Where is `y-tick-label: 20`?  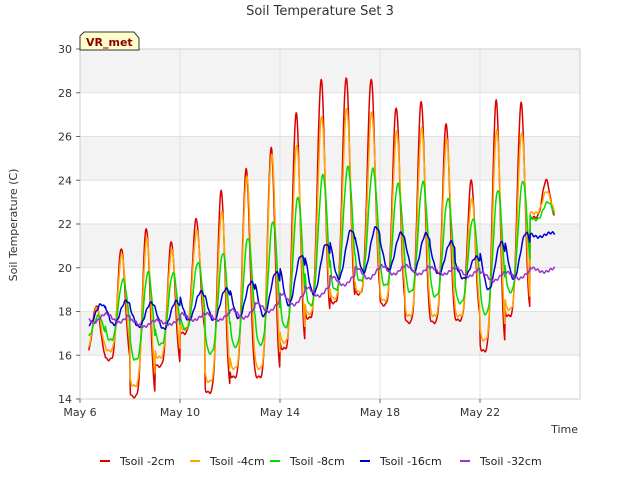
y-tick-label: 20 is located at coordinates (65, 268).